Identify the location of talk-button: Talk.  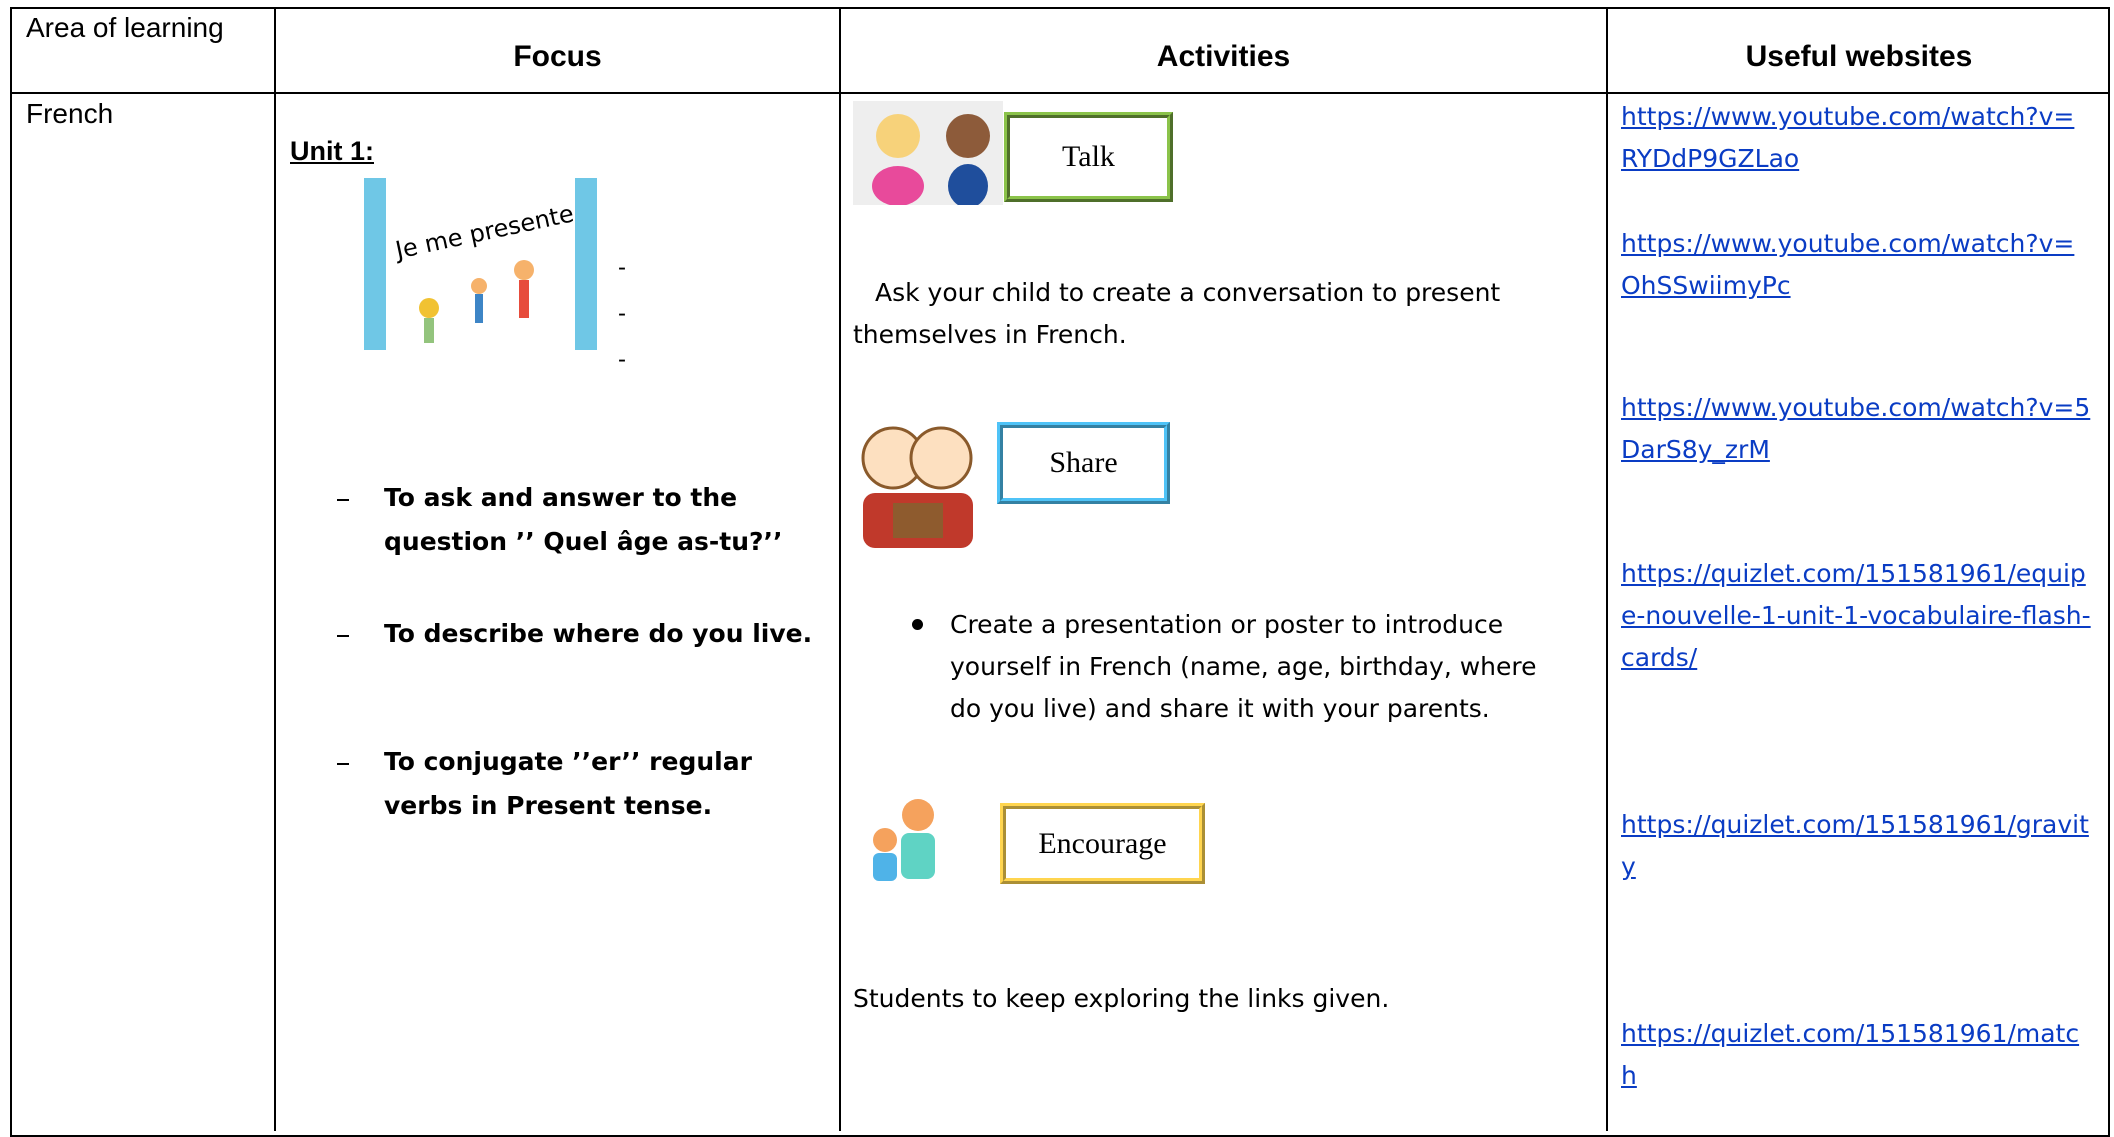
(1088, 157).